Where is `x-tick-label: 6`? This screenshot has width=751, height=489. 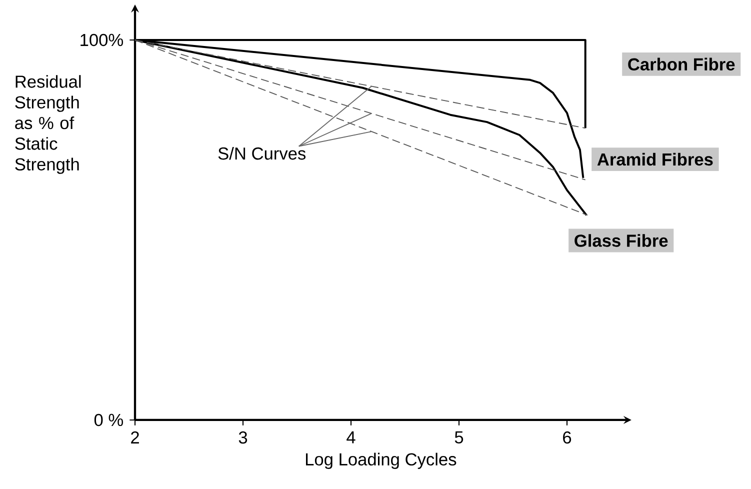 x-tick-label: 6 is located at coordinates (567, 437).